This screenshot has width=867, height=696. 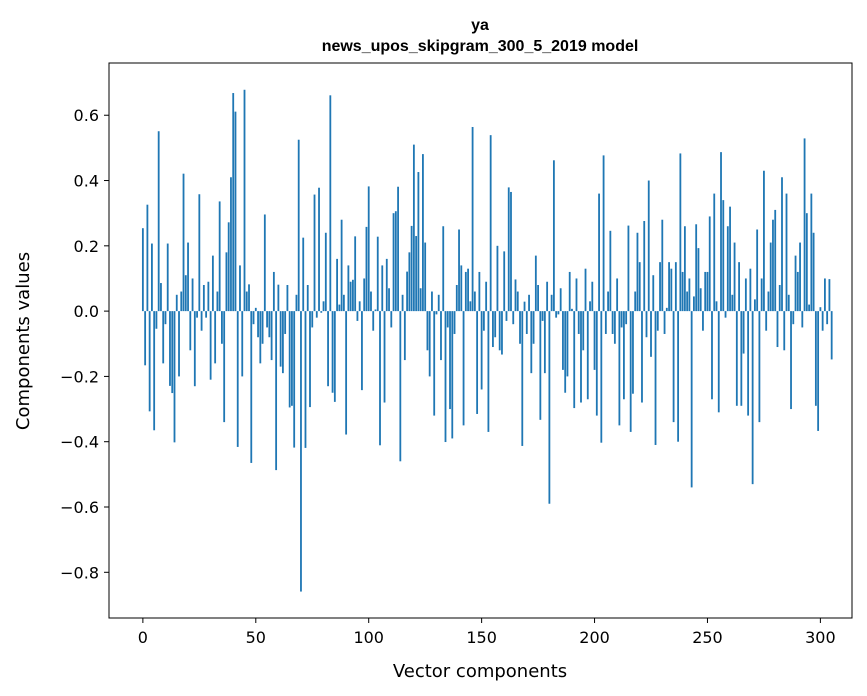 I want to click on y-axis-ticks: −0.8 −0.6 −0.4 −0.2 0.0 0.2 0.4 0.6, so click(x=84, y=344).